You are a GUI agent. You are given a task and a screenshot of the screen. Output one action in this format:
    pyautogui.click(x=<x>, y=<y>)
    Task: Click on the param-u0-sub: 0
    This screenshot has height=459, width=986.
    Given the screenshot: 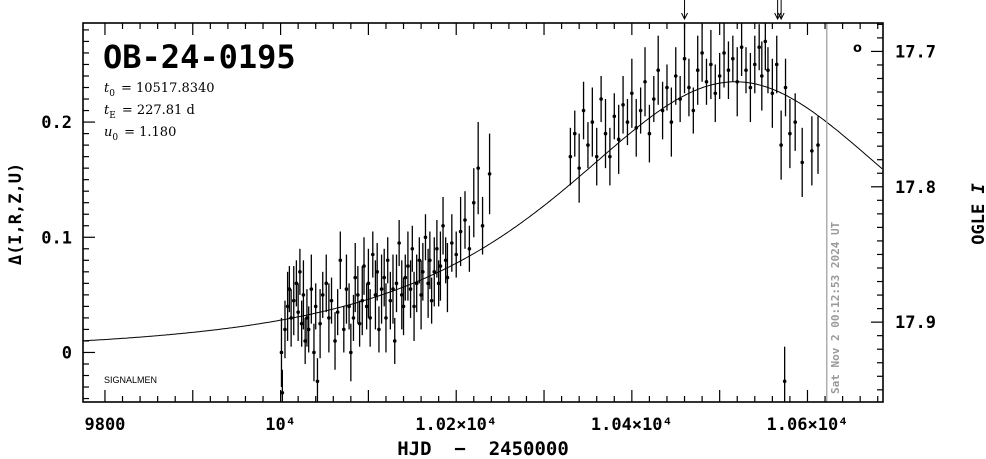 What is the action you would take?
    pyautogui.click(x=115, y=138)
    